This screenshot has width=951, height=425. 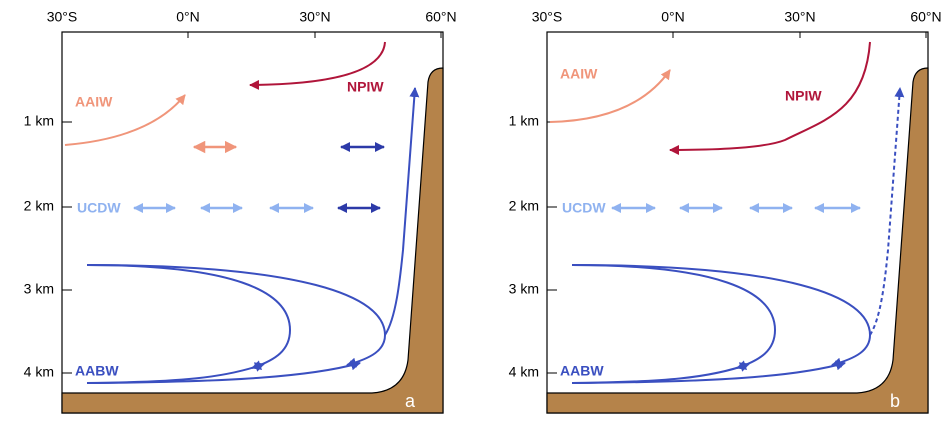 I want to click on panel-label: b, so click(x=895, y=401).